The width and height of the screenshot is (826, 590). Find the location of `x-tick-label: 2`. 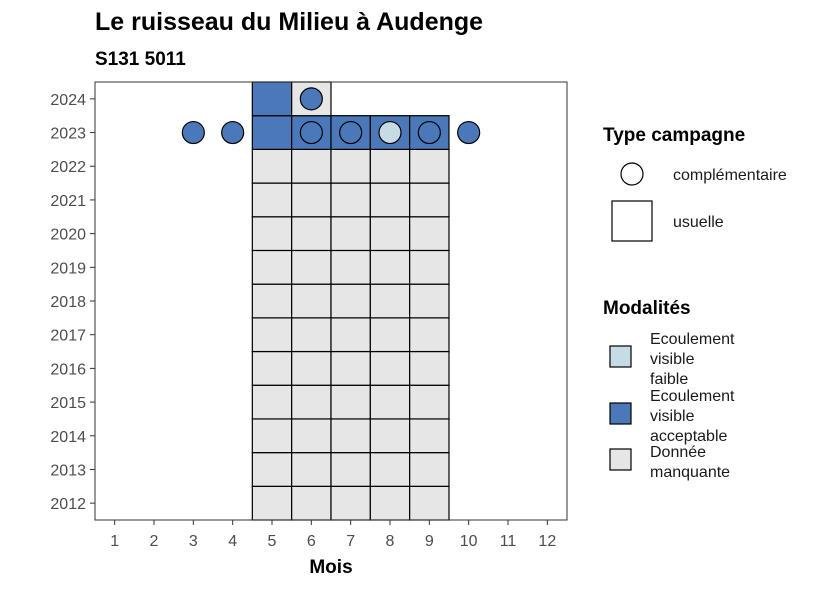

x-tick-label: 2 is located at coordinates (154, 541).